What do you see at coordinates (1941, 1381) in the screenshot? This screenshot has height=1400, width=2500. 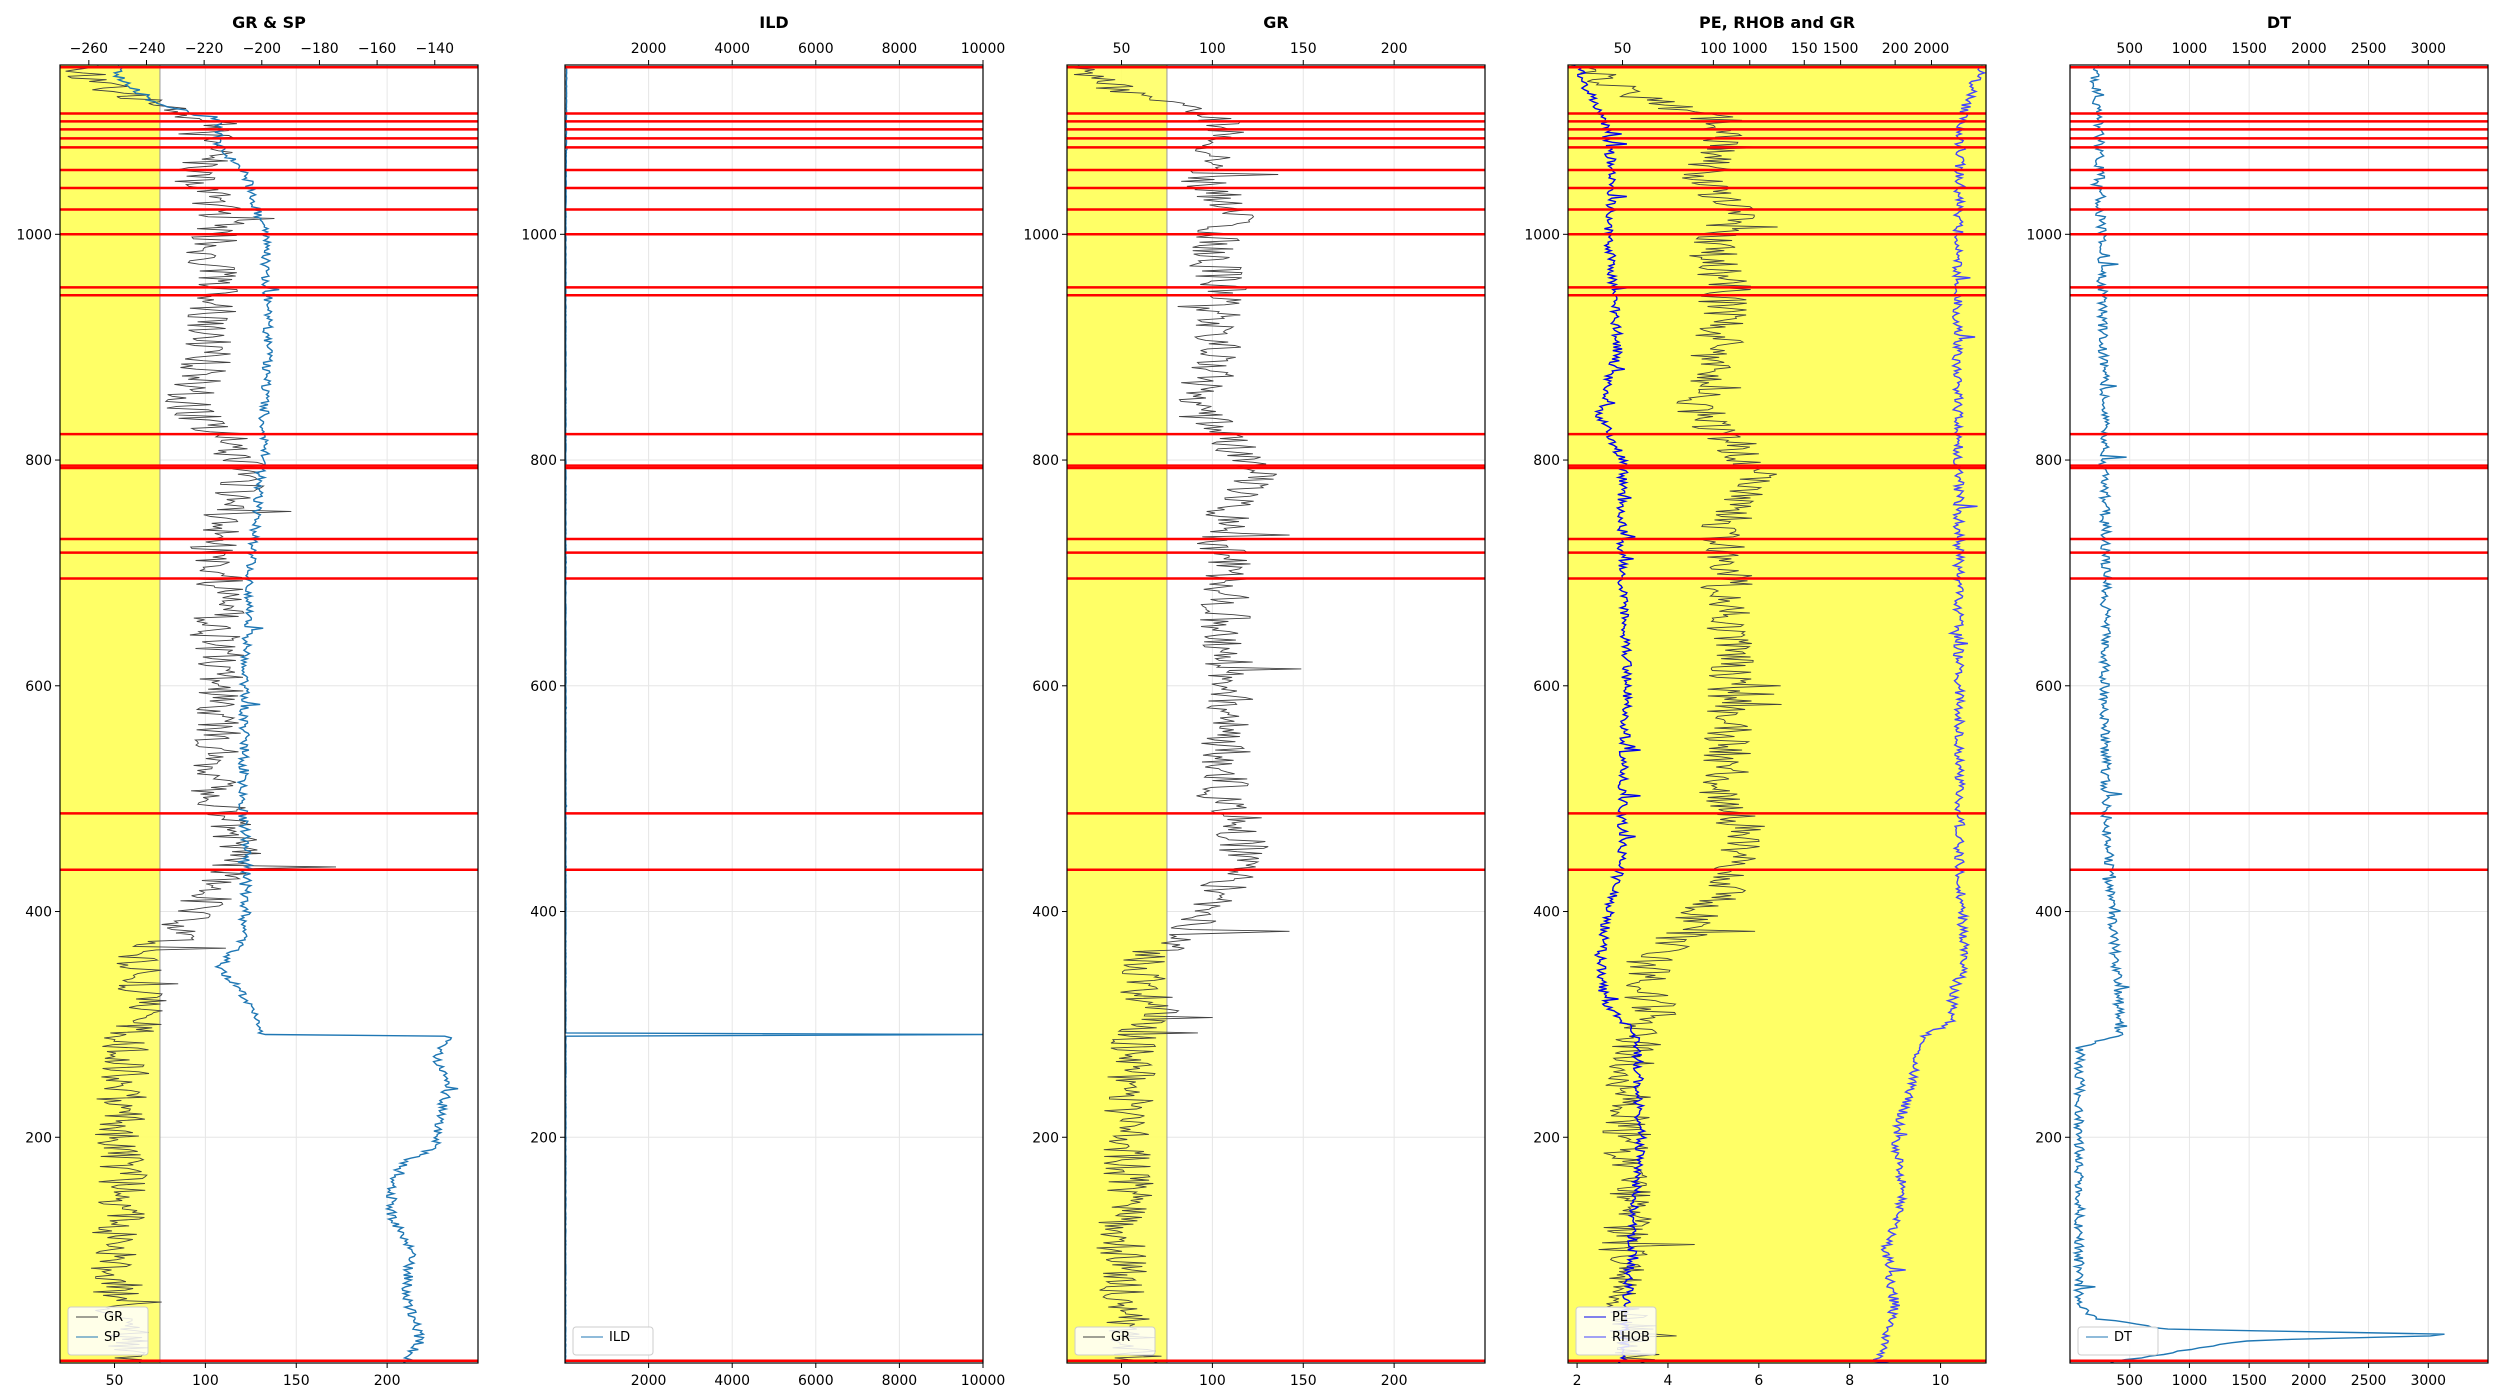 I see `x-bottom-tick-label: 10` at bounding box center [1941, 1381].